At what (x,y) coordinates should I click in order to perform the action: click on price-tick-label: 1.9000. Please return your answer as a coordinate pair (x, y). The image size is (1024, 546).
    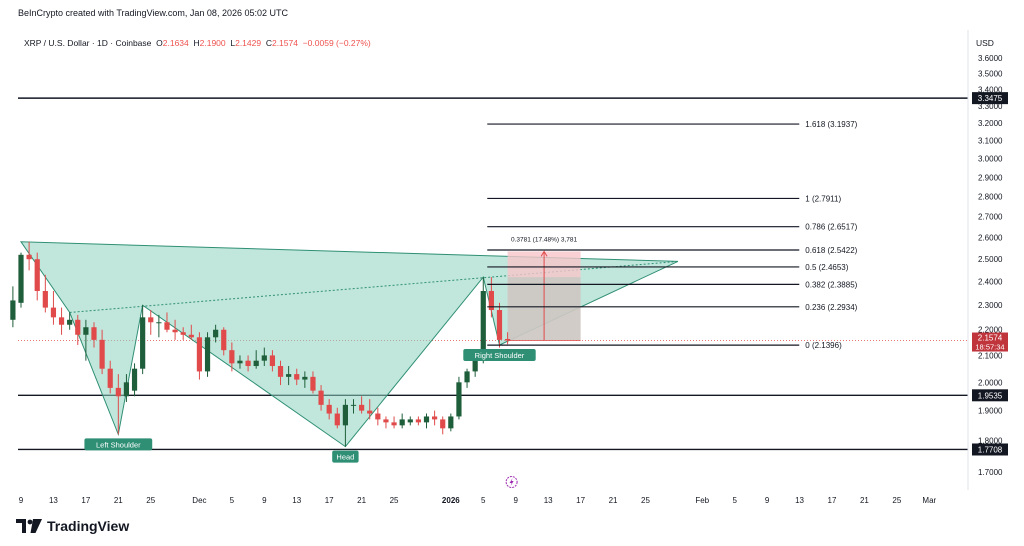
    Looking at the image, I should click on (990, 411).